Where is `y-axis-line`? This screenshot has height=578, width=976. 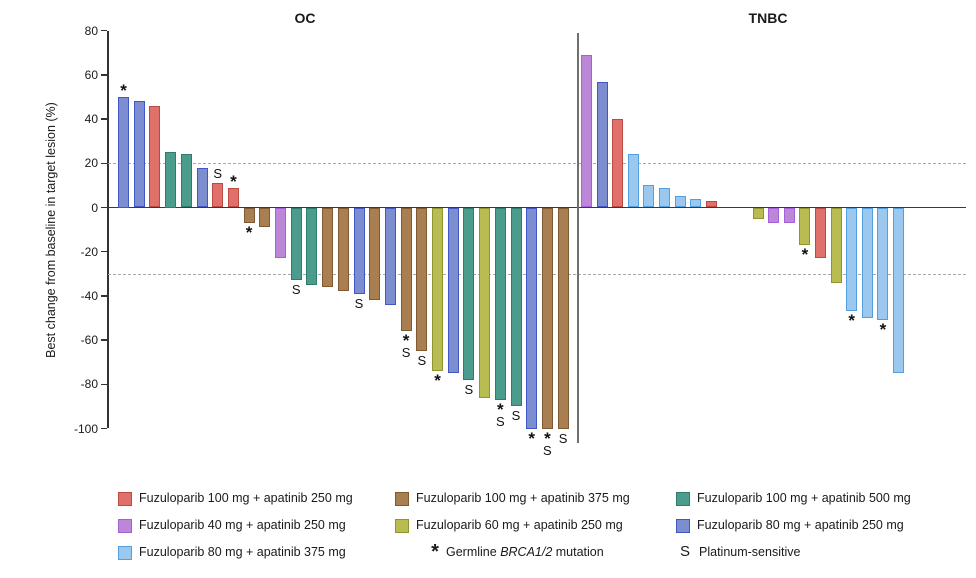 y-axis-line is located at coordinates (108, 229).